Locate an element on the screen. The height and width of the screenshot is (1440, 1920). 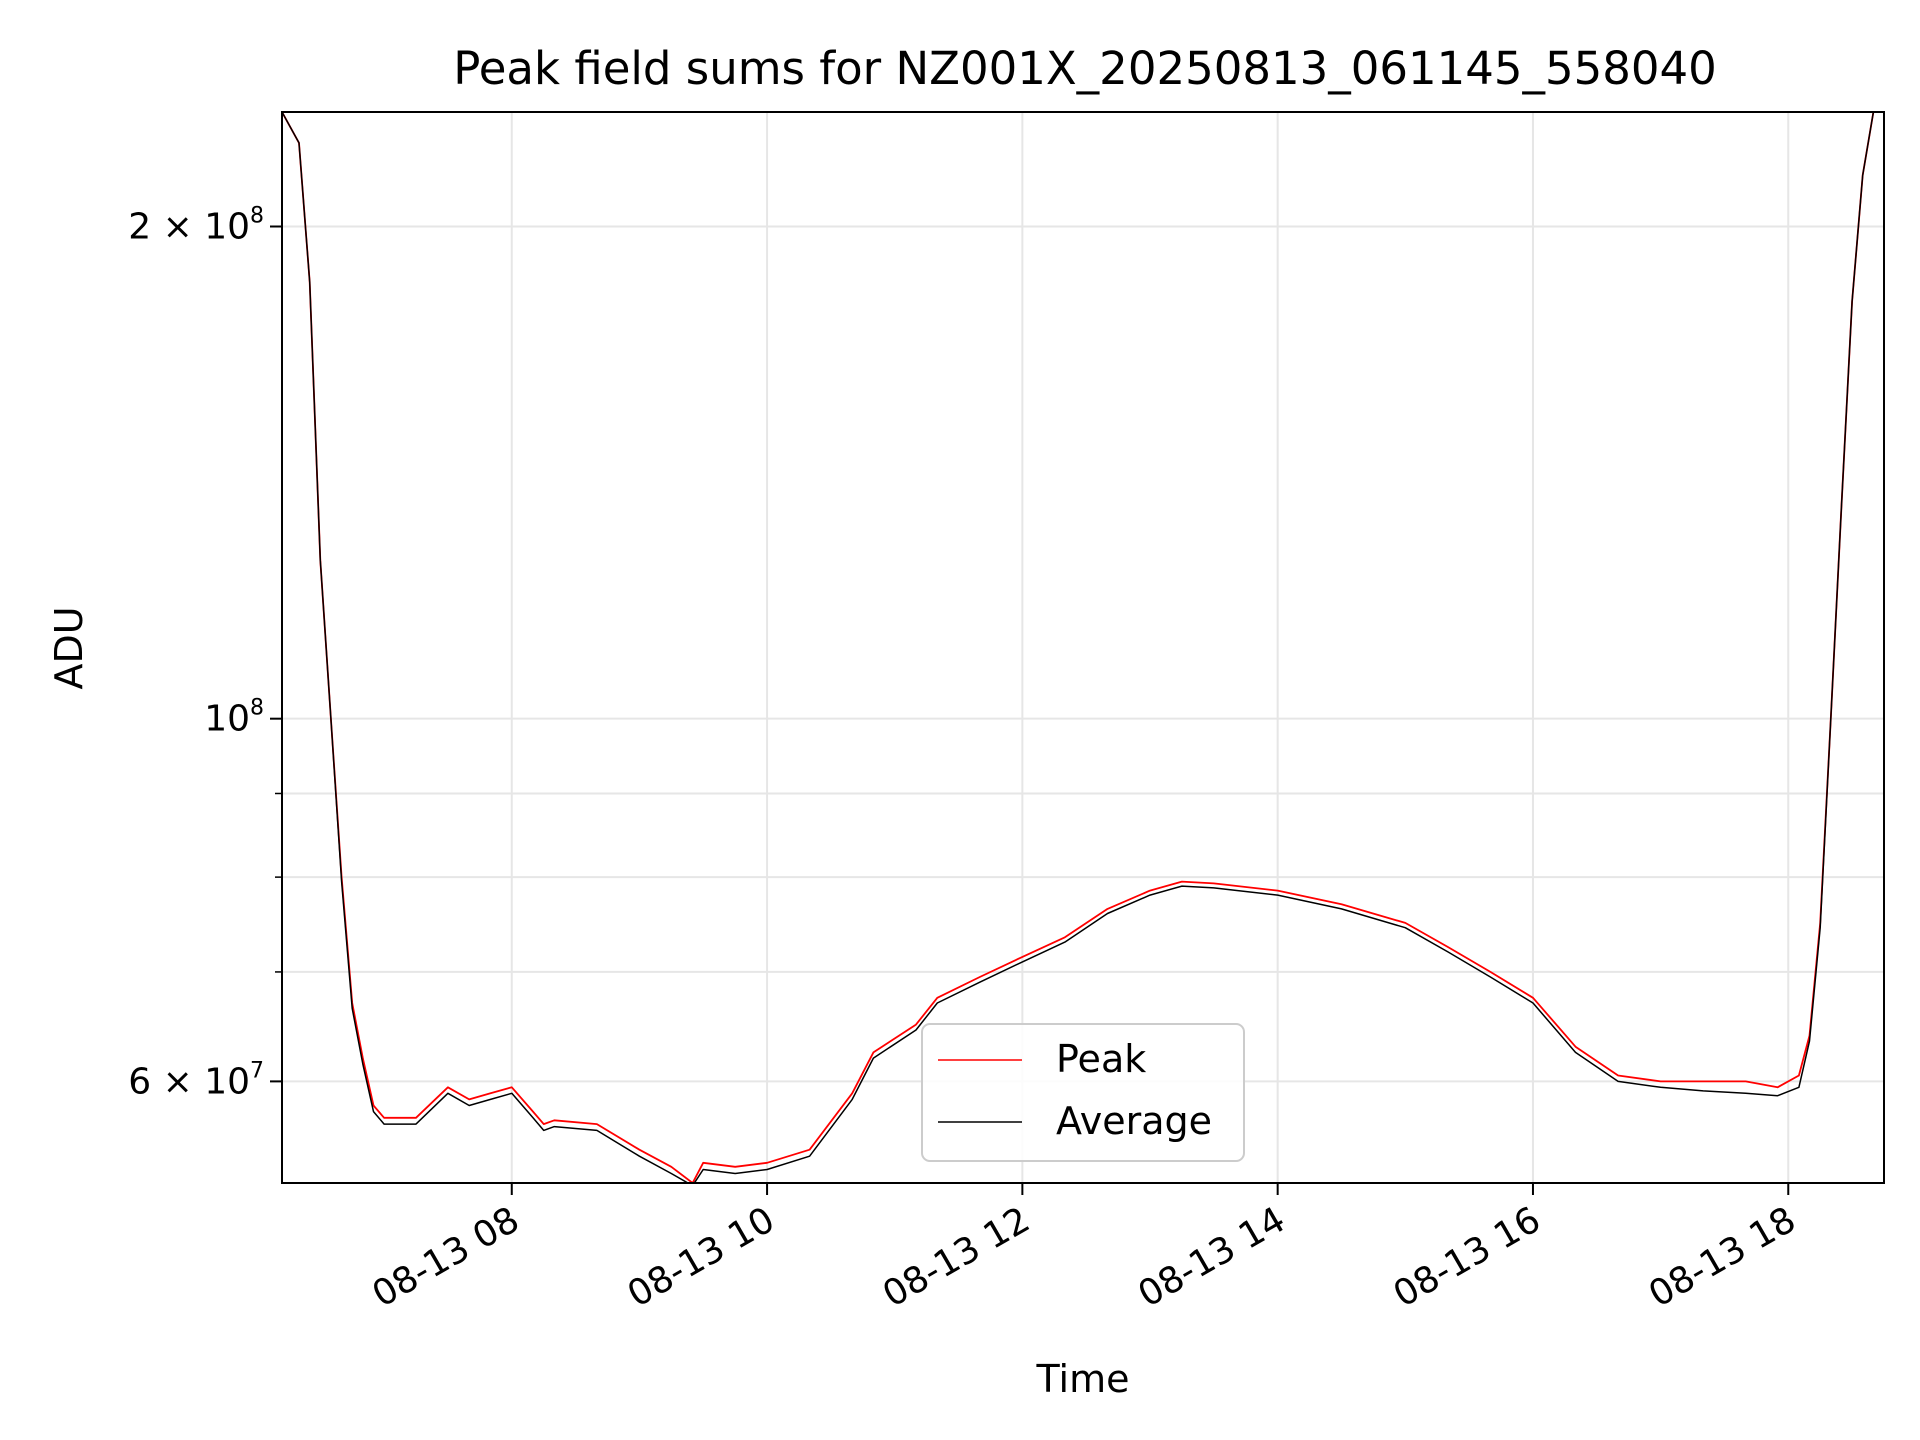
y-tick-label: 2 × 108 is located at coordinates (196, 226).